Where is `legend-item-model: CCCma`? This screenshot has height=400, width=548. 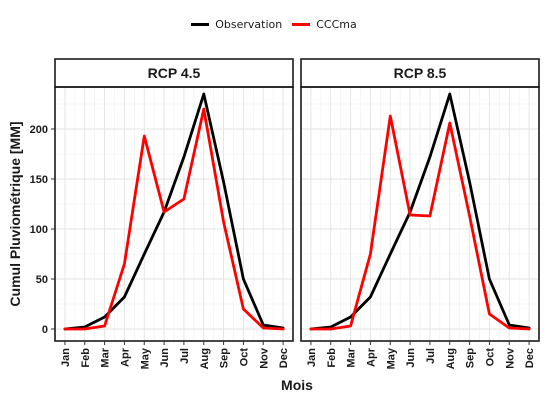 legend-item-model: CCCma is located at coordinates (324, 24).